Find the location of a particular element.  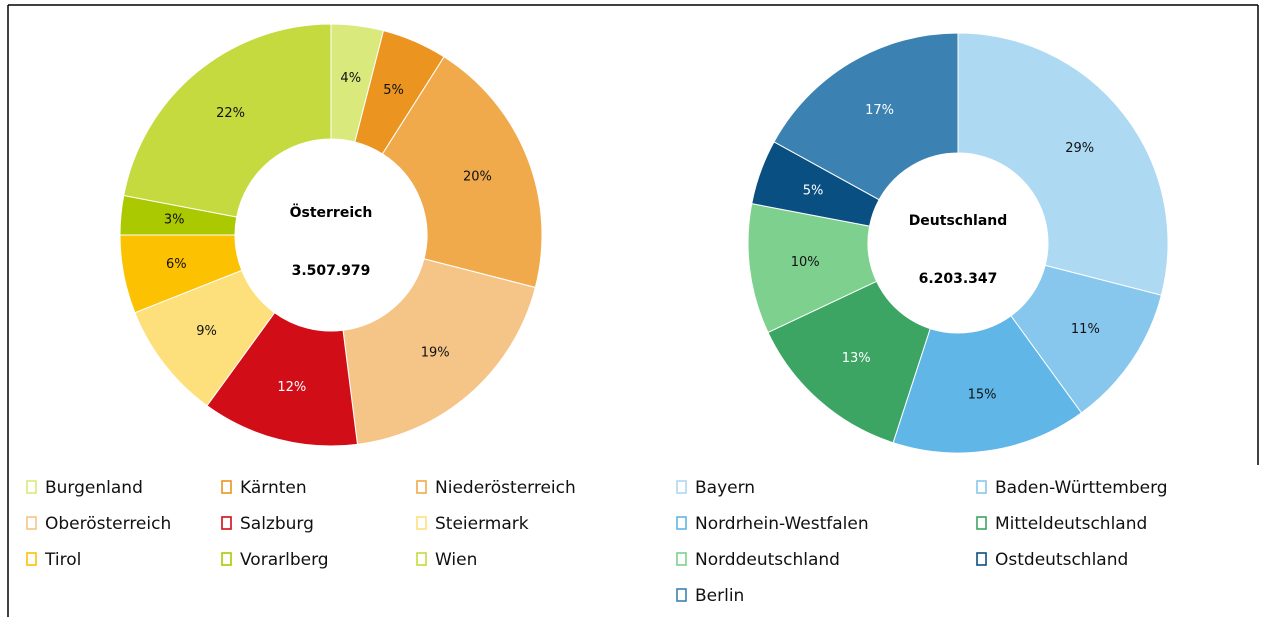

slice-label: 13% is located at coordinates (856, 358).